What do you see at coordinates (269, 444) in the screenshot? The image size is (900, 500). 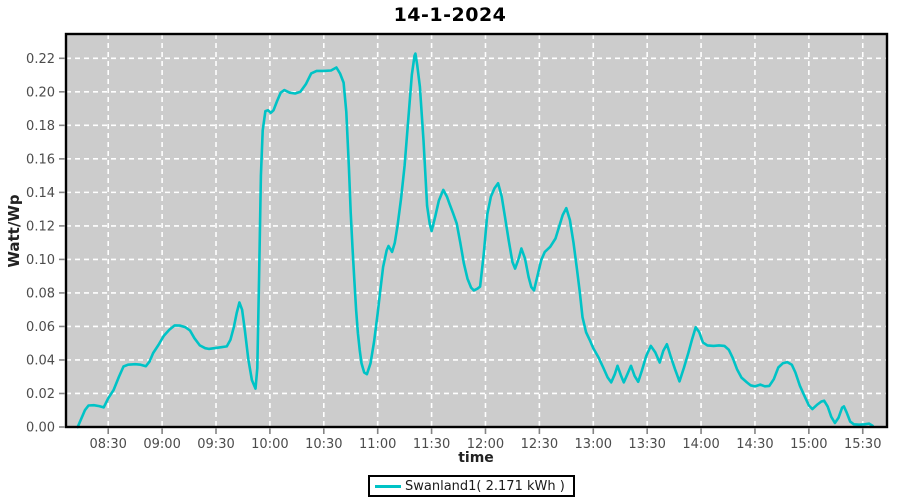 I see `x-tick-label: 10:00` at bounding box center [269, 444].